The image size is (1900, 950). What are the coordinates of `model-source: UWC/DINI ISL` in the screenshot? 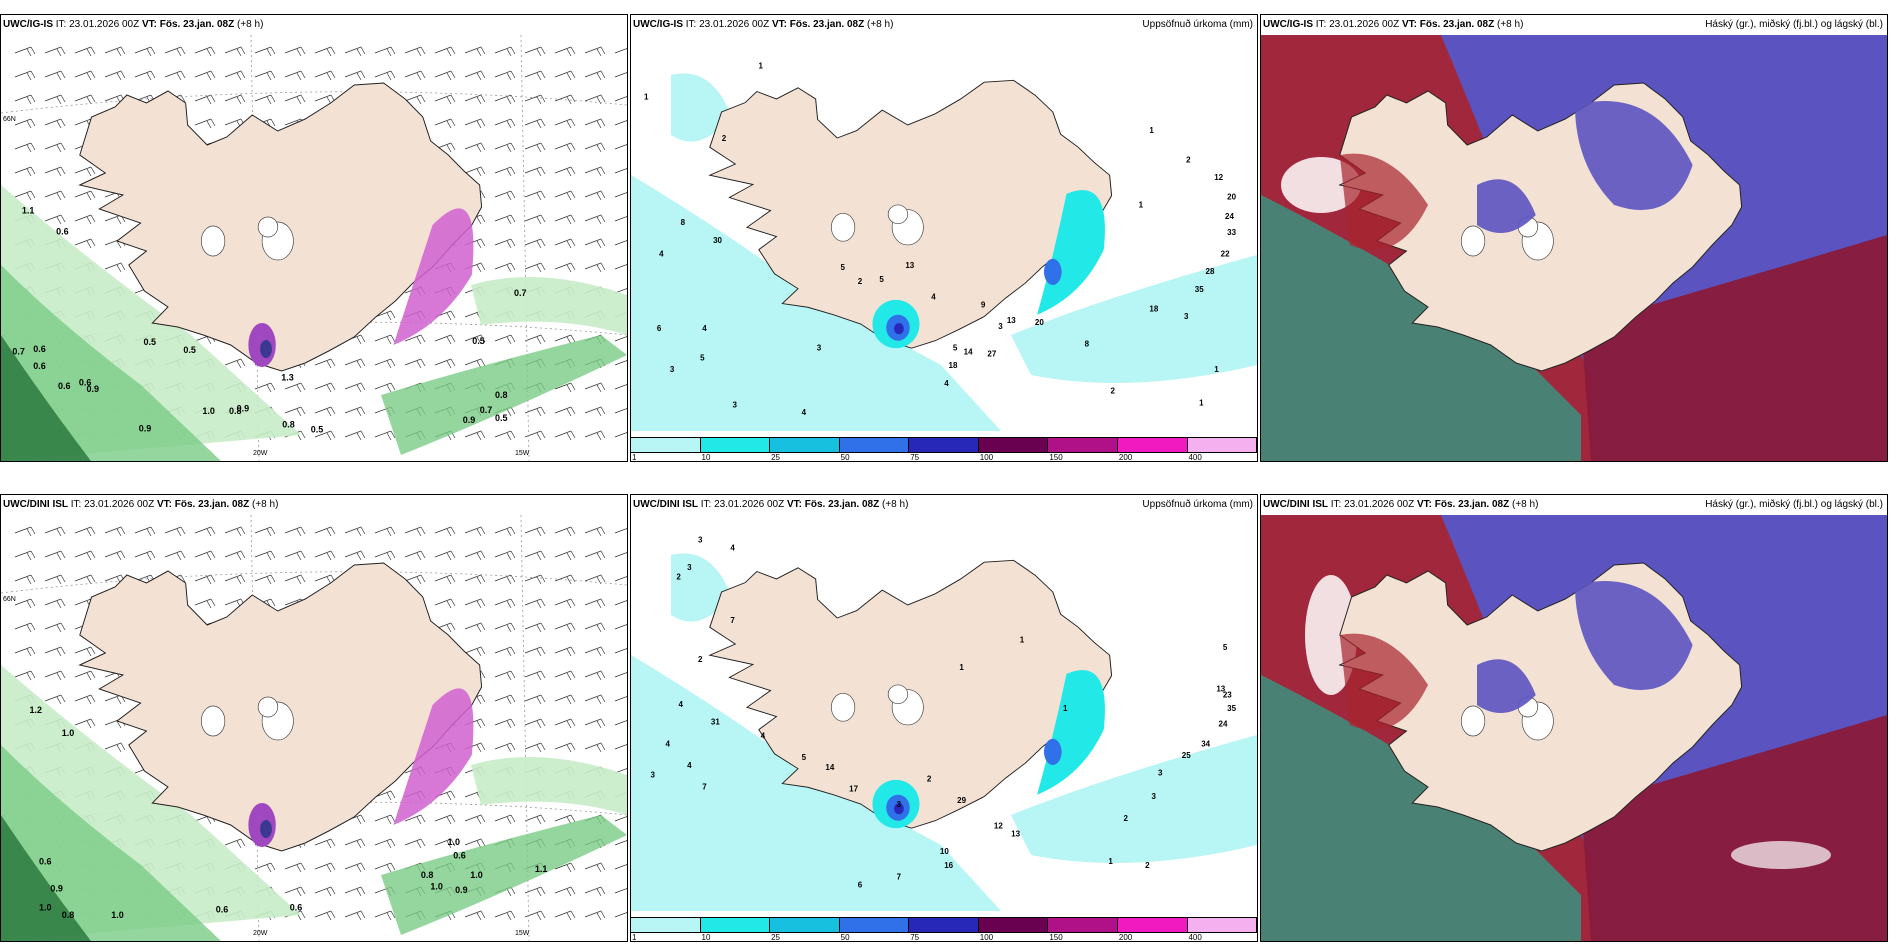 It's located at (35, 504).